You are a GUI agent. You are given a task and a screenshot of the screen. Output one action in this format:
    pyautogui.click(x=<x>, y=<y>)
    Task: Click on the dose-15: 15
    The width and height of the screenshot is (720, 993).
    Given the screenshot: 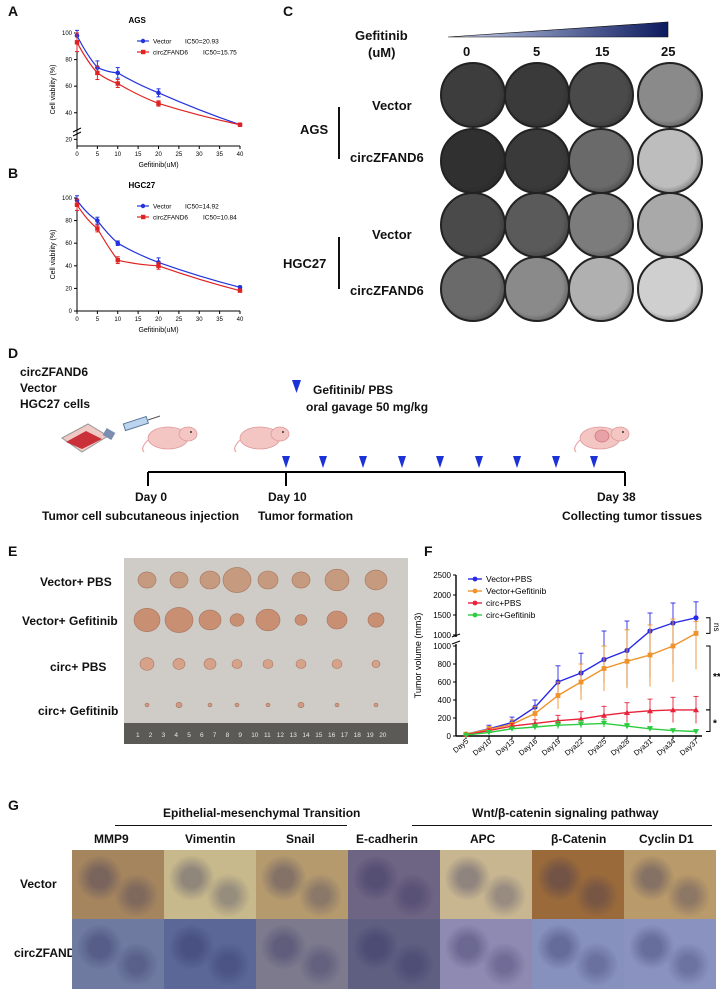 What is the action you would take?
    pyautogui.click(x=602, y=51)
    